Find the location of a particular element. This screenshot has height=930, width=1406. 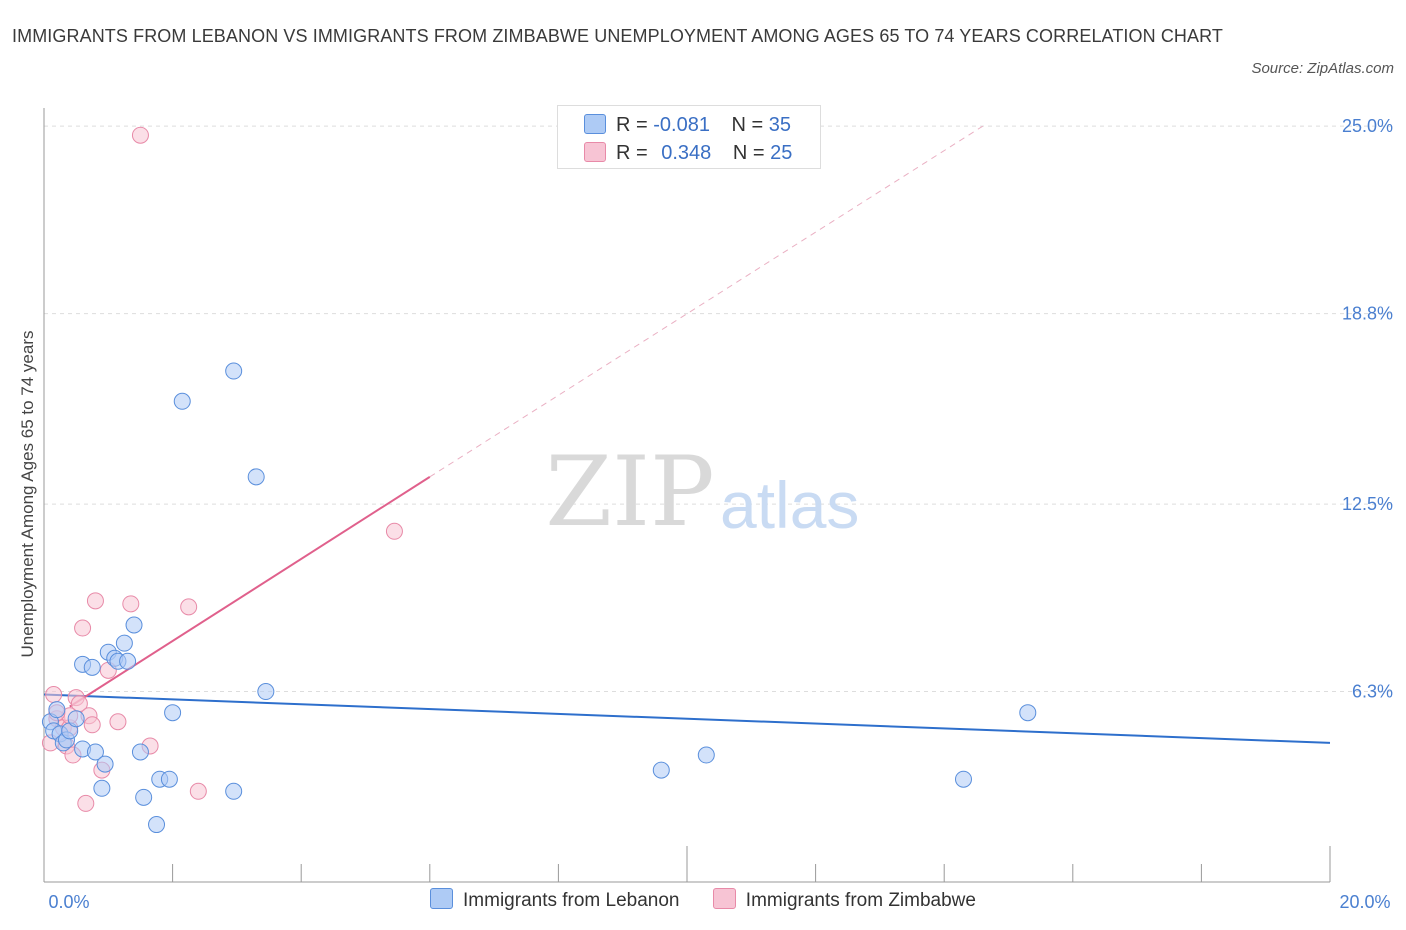

y-tick-label: 18.8% is located at coordinates (1367, 314).